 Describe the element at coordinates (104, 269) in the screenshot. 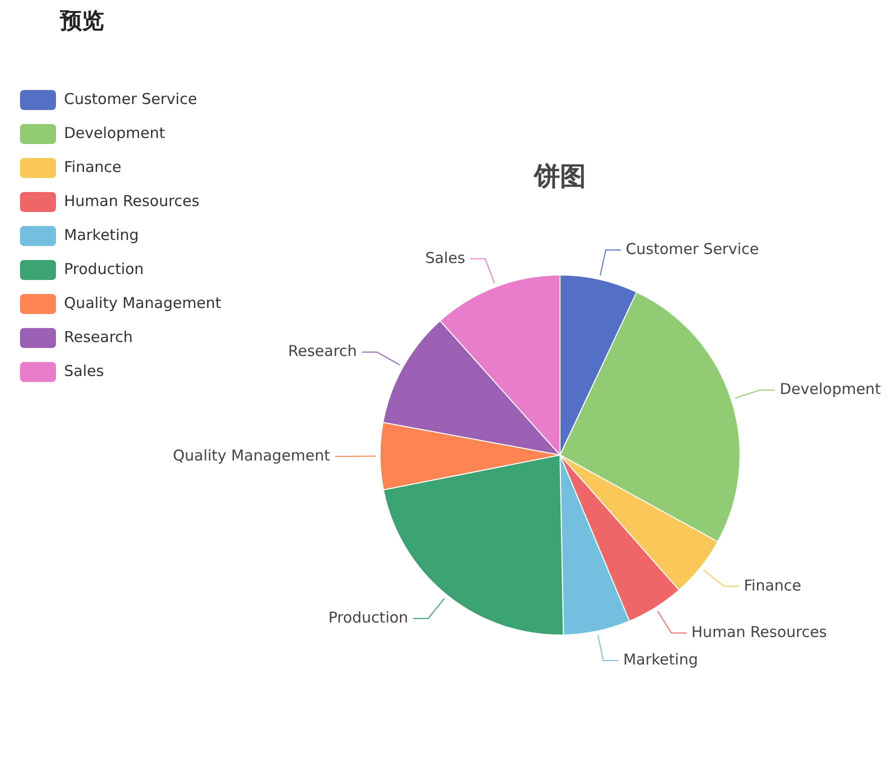

I see `legend-label: Production` at that location.